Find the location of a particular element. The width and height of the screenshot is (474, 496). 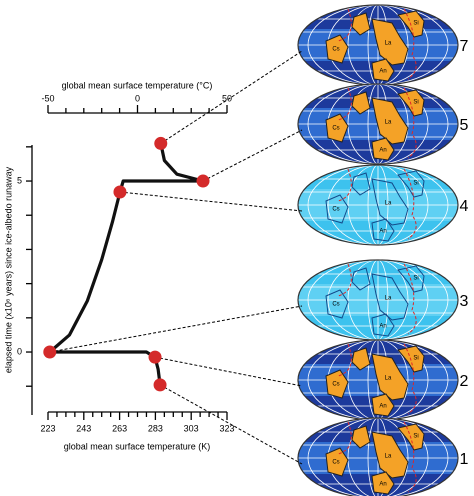

x2-tick-label: -50 is located at coordinates (47, 98).